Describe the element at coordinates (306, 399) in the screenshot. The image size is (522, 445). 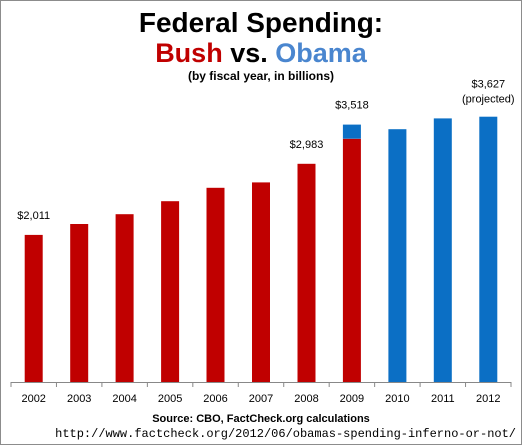
I see `x-tick-label-2008: 2008` at that location.